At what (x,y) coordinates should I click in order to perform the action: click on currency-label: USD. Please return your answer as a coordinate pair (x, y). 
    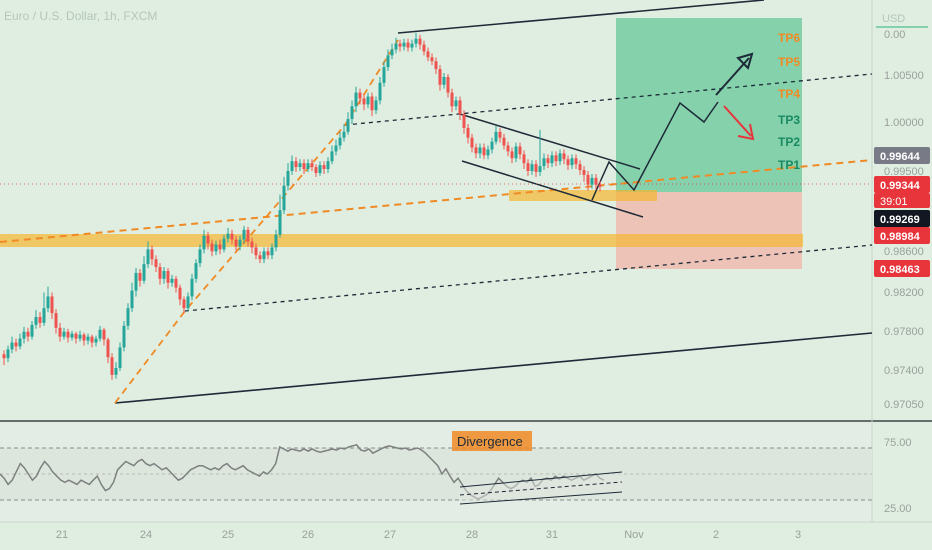
    Looking at the image, I should click on (893, 19).